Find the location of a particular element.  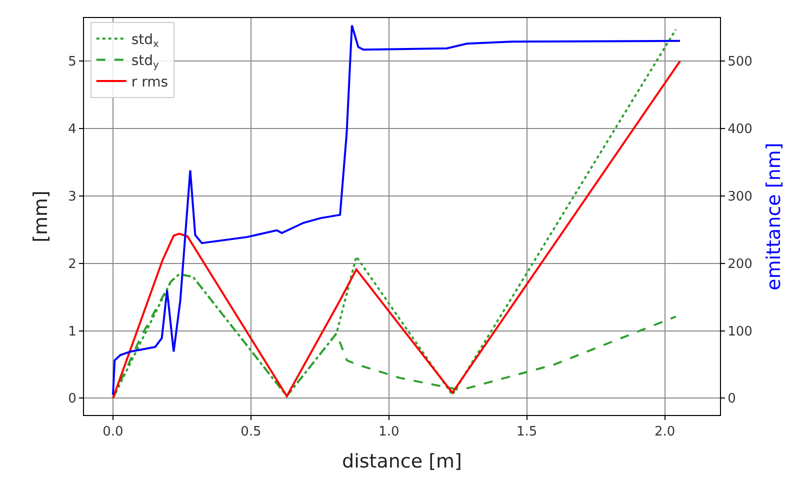

x-tick-label: 1.0 is located at coordinates (389, 432).